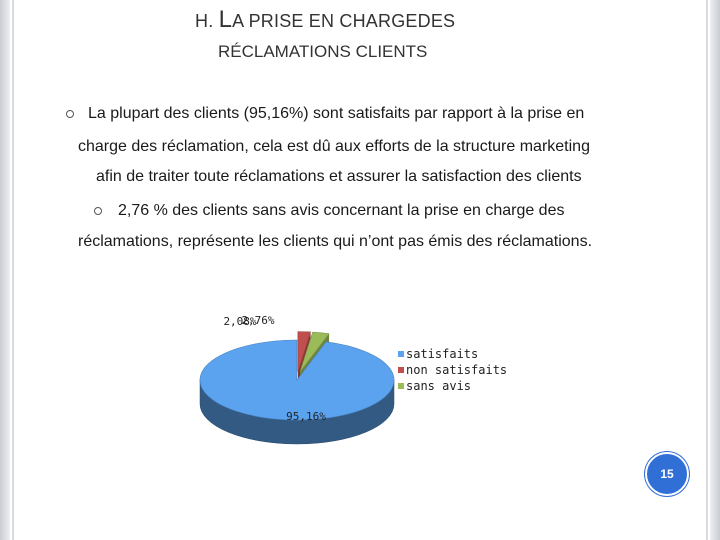 The height and width of the screenshot is (540, 720). I want to click on slide-frame-line-left, so click(13, 270).